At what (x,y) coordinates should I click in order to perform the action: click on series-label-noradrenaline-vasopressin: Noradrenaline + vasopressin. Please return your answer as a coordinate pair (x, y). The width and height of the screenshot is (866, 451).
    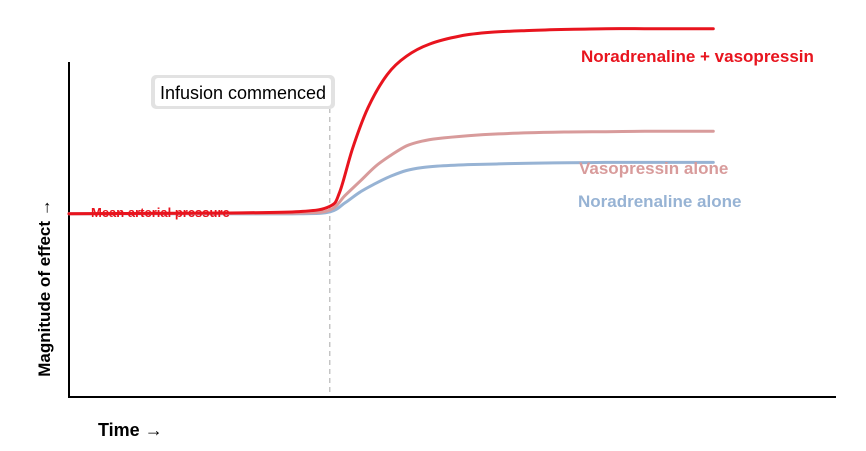
    Looking at the image, I should click on (697, 56).